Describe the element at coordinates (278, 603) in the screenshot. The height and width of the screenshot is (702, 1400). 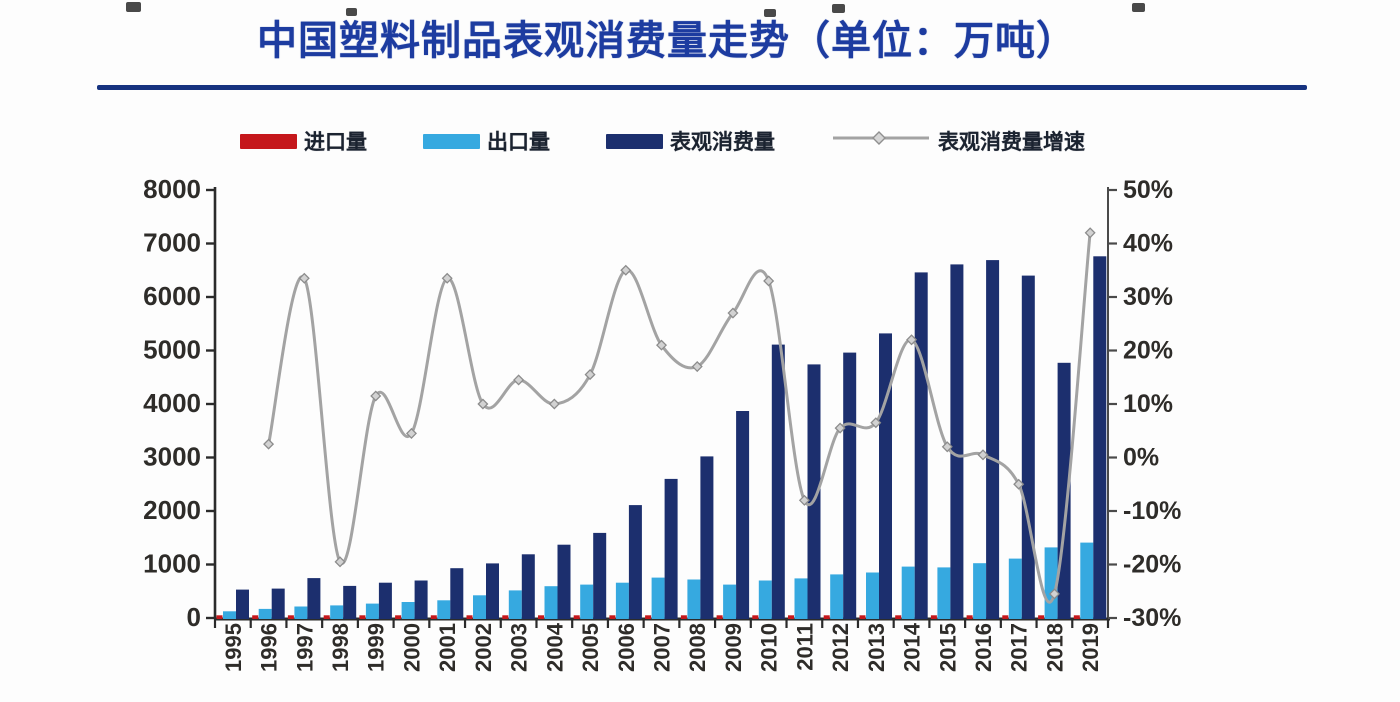
I see `bar-consumption-1996` at that location.